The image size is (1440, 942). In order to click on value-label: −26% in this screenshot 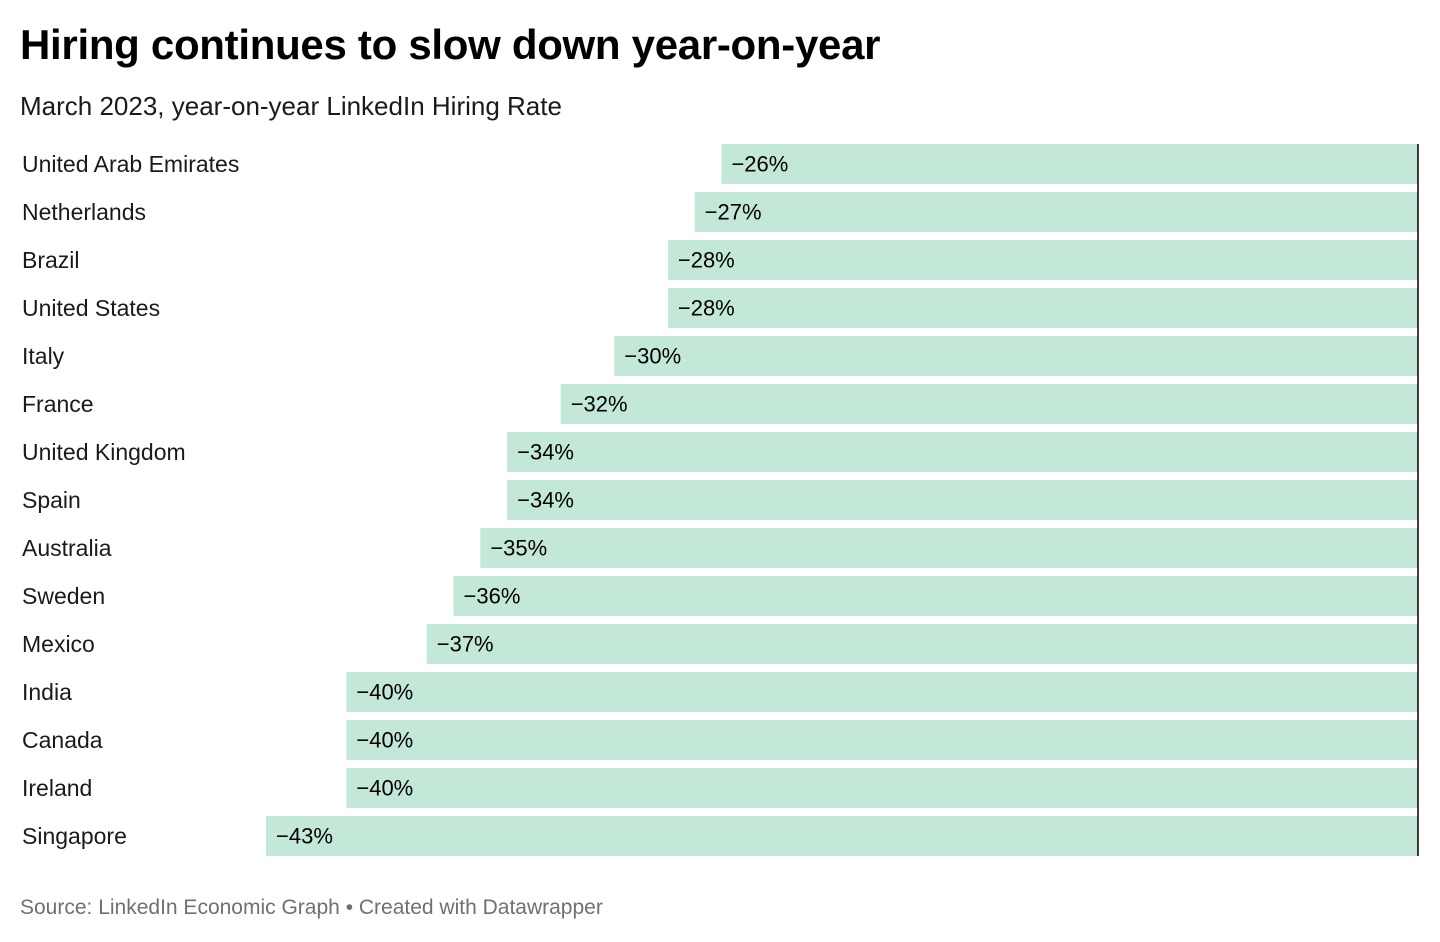, I will do `click(759, 164)`.